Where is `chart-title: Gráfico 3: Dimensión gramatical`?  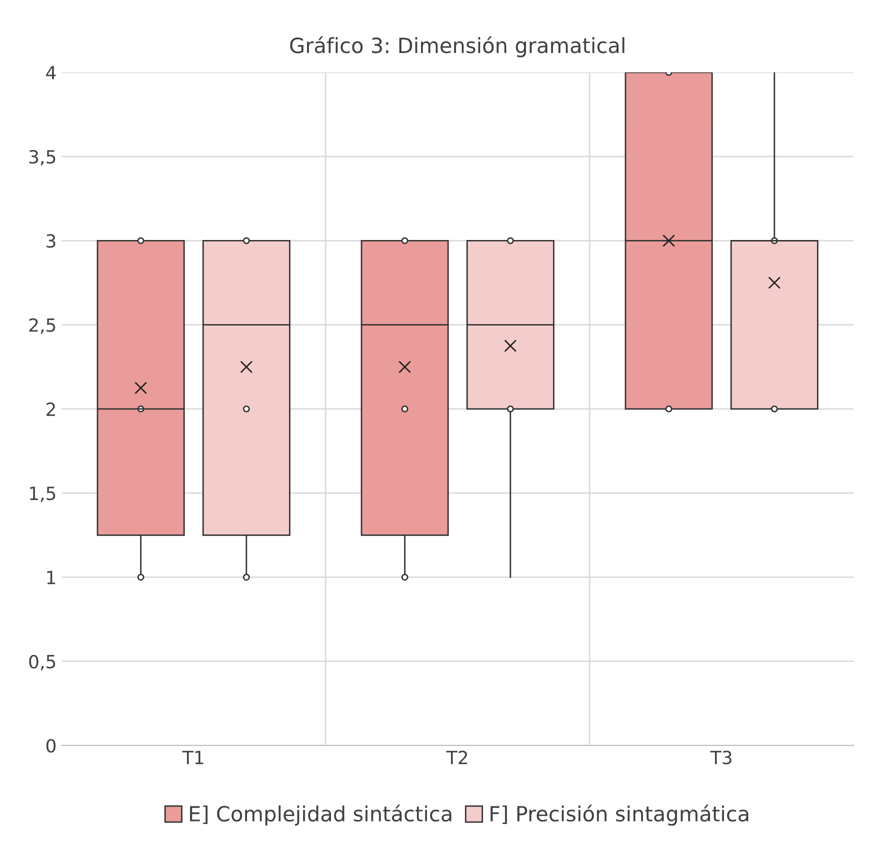 chart-title: Gráfico 3: Dimensión gramatical is located at coordinates (457, 47).